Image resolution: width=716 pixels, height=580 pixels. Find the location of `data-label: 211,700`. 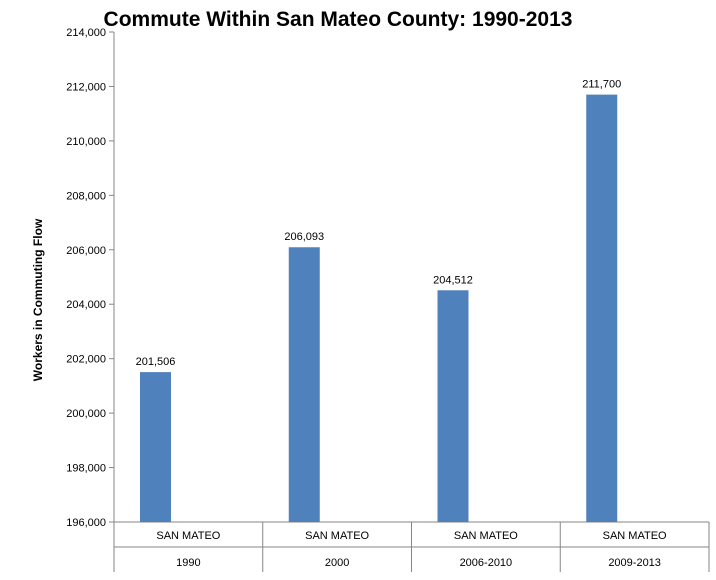

data-label: 211,700 is located at coordinates (601, 85).